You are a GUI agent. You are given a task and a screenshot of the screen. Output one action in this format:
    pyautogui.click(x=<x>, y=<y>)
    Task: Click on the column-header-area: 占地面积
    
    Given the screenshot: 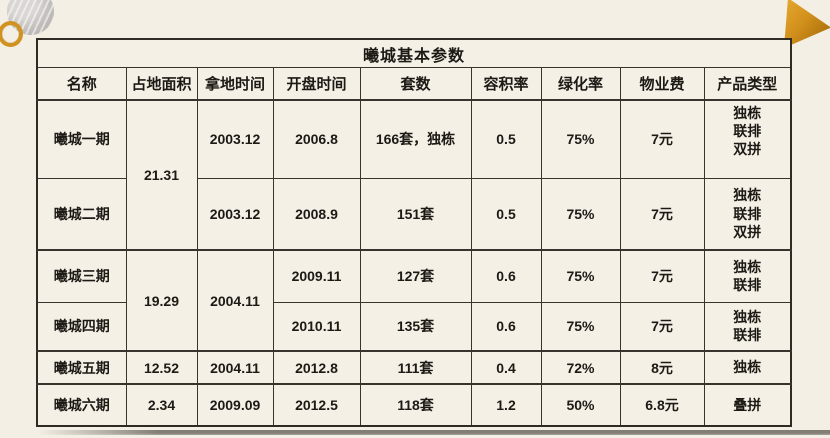 What is the action you would take?
    pyautogui.click(x=161, y=84)
    